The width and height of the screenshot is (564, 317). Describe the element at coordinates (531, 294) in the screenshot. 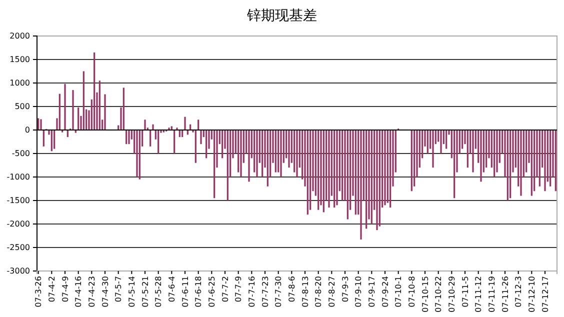

I see `x-tick-label: 07-12-10` at that location.